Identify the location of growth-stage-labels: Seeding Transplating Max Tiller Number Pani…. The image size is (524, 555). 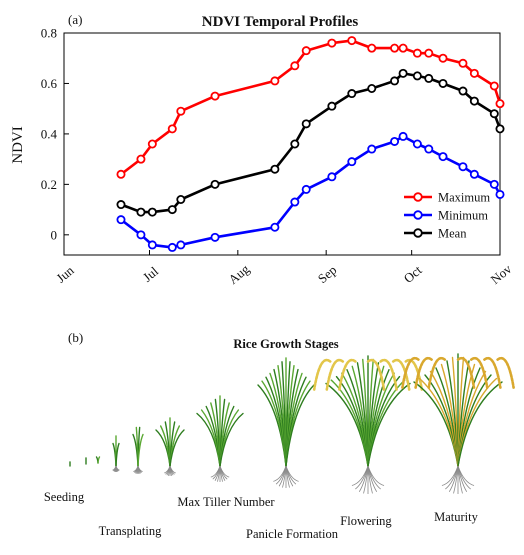
(261, 515).